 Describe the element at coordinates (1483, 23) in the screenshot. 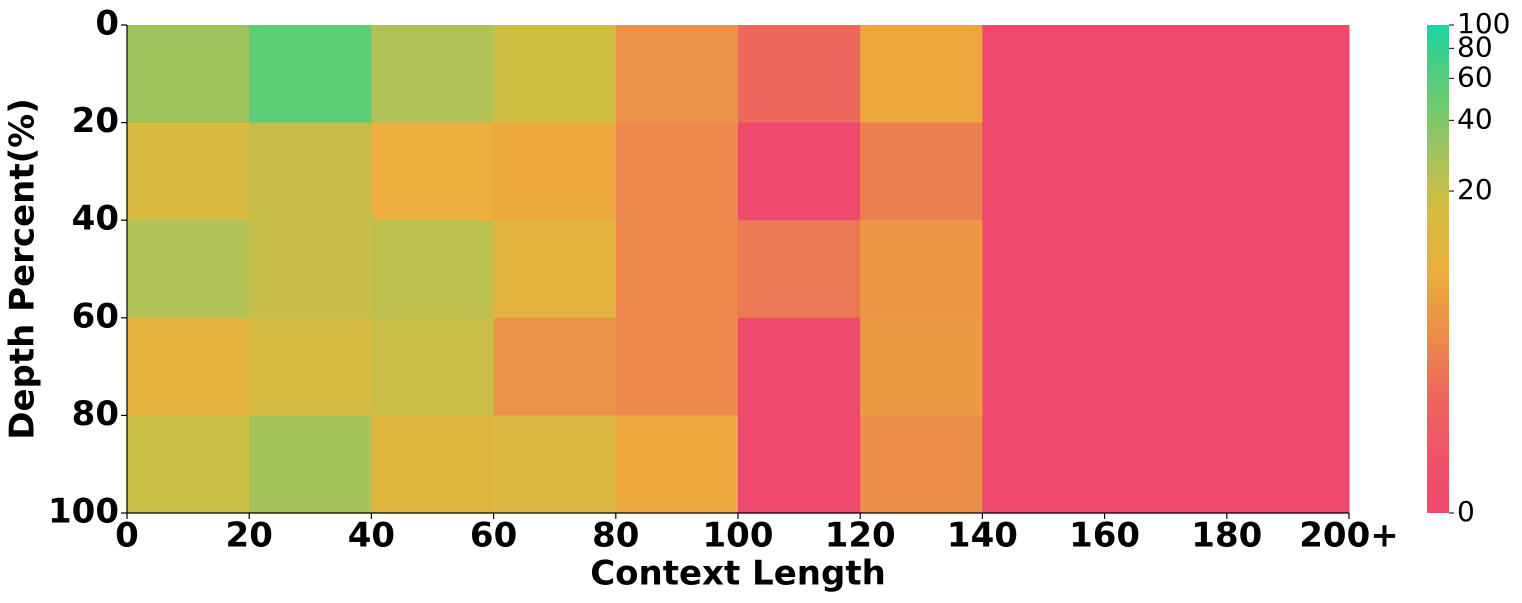

I see `colorbar-tick-label: 100` at that location.